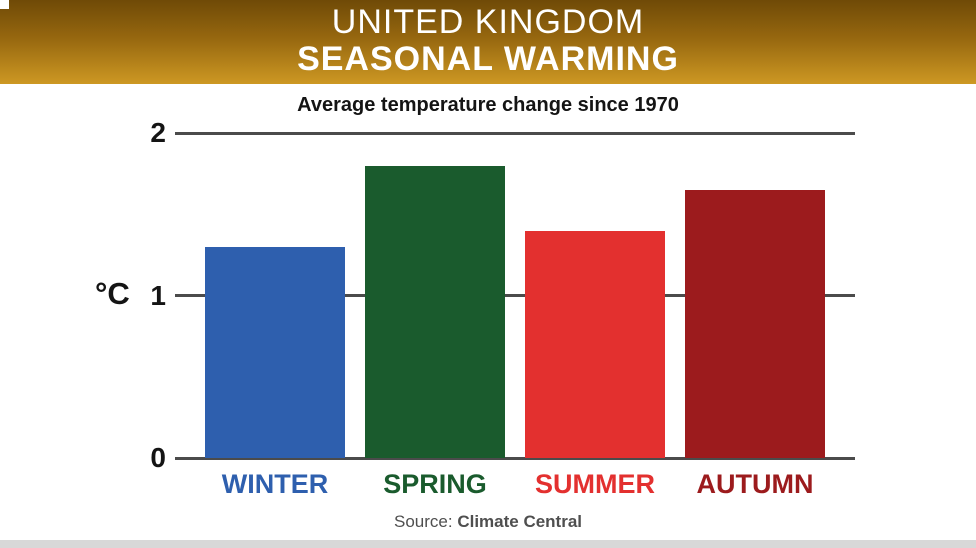 The image size is (976, 548). I want to click on source-line: Source: Climate Central, so click(488, 522).